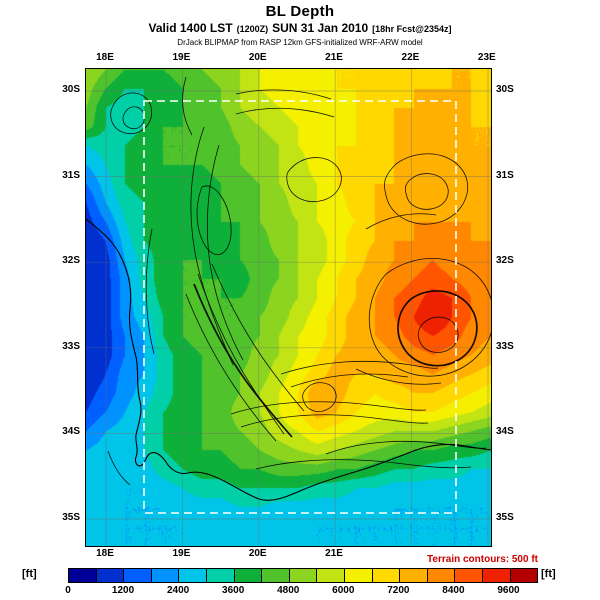 The height and width of the screenshot is (600, 600). What do you see at coordinates (505, 517) in the screenshot?
I see `y-tick-right: 35S` at bounding box center [505, 517].